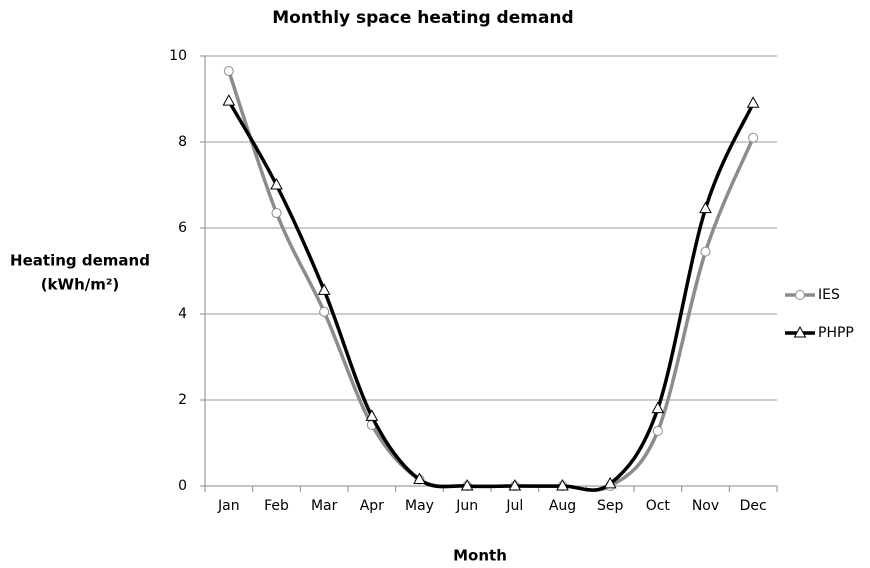 This screenshot has height=568, width=870. What do you see at coordinates (80, 285) in the screenshot?
I see `y-axis-label: (kWh/m²)` at bounding box center [80, 285].